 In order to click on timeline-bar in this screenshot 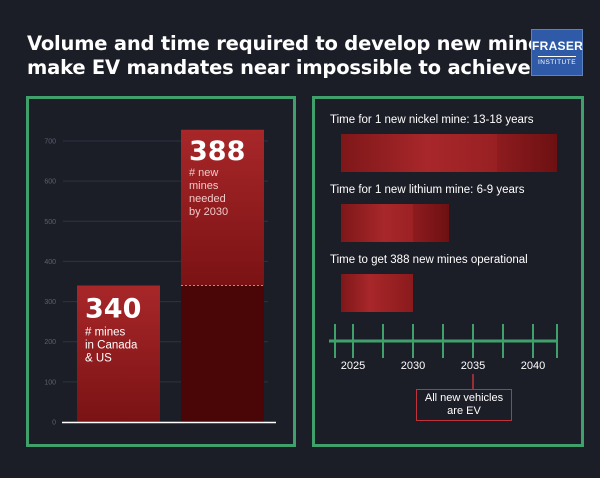, I will do `click(377, 293)`.